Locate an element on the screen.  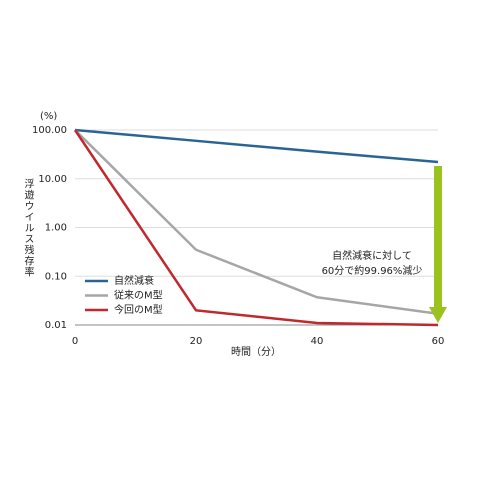
series-line is located at coordinates (256, 146).